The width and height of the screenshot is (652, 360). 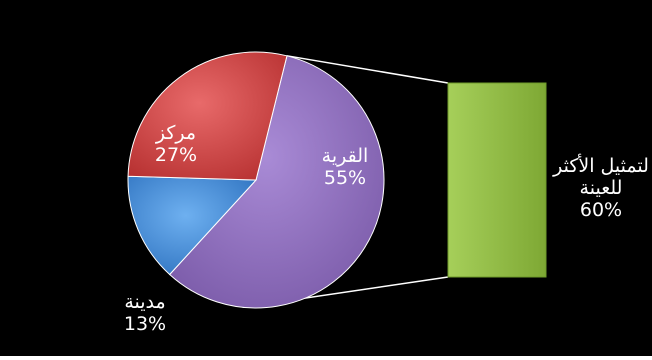 I want to click on bar-label: لتمثيل الأكثر للعينة 60%, so click(x=601, y=188).